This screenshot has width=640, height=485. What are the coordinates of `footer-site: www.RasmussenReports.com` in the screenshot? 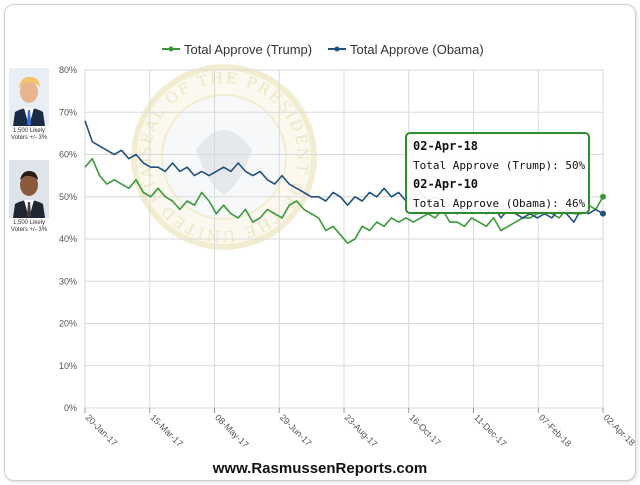 It's located at (320, 468).